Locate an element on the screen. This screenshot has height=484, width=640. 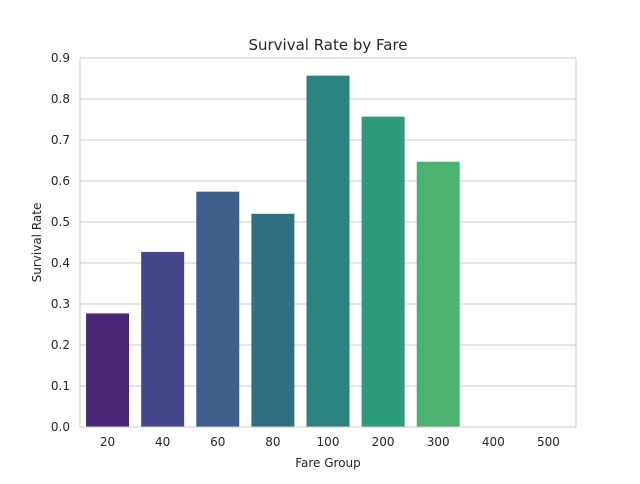
y-tick-label: 0.3 is located at coordinates (60, 304).